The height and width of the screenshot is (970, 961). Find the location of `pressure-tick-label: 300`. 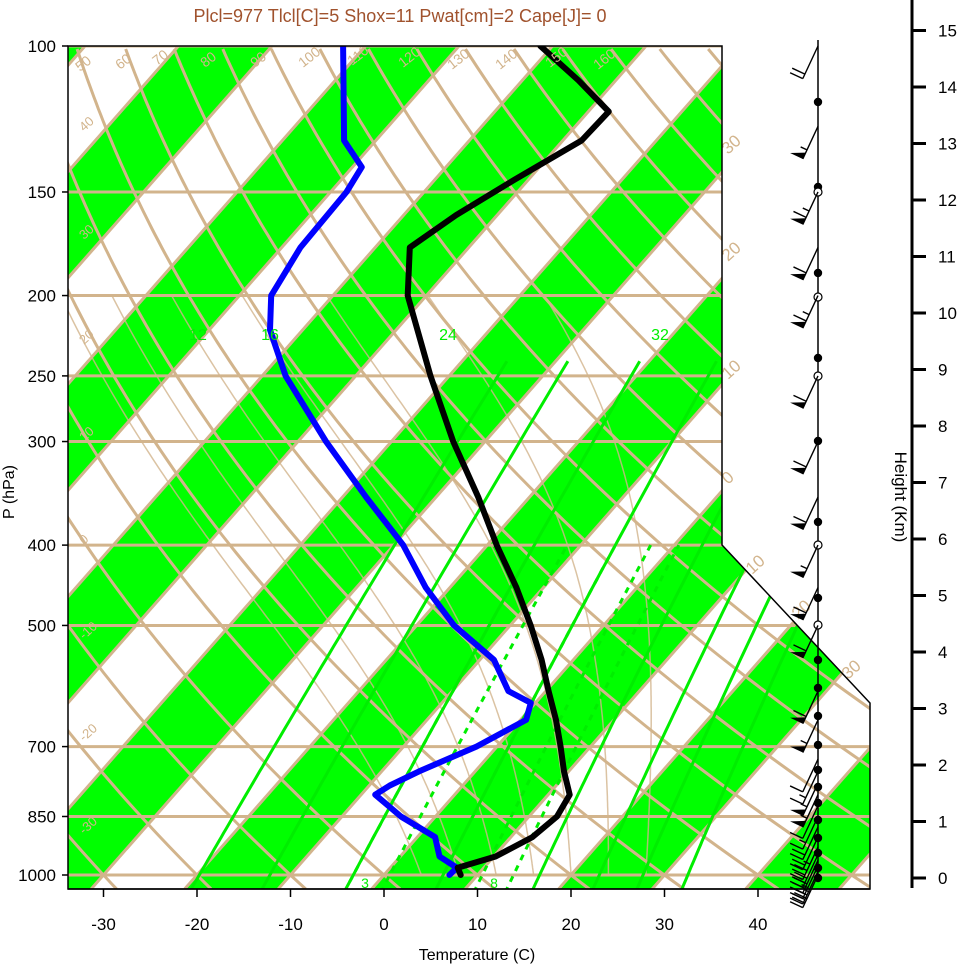

pressure-tick-label: 300 is located at coordinates (42, 442).